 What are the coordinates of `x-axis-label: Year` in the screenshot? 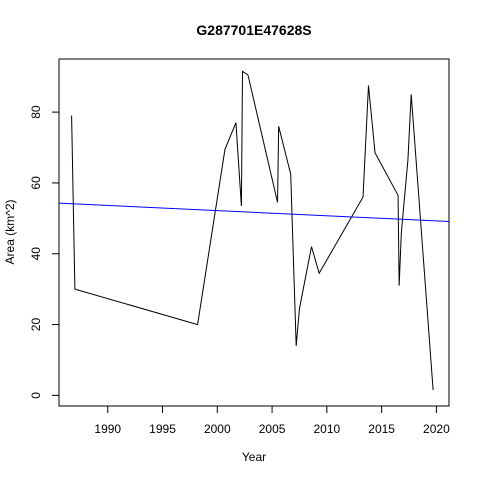 It's located at (254, 457).